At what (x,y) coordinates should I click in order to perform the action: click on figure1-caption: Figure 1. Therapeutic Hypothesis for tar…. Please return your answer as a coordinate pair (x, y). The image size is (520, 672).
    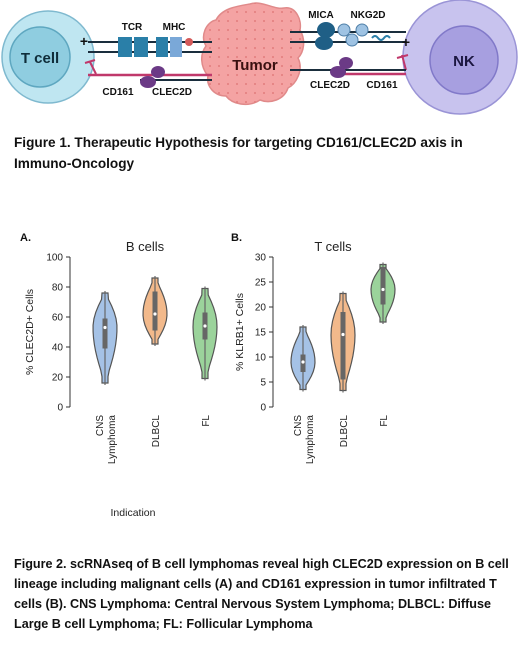
    Looking at the image, I should click on (238, 153).